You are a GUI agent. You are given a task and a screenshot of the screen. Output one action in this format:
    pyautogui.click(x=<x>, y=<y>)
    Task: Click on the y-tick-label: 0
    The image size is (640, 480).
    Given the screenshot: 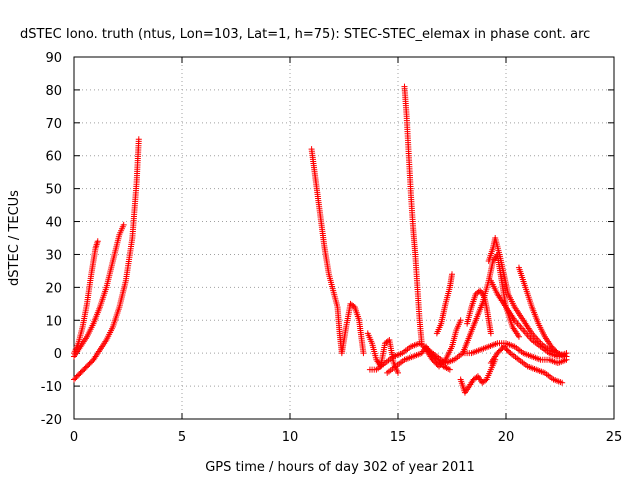 What is the action you would take?
    pyautogui.click(x=58, y=354)
    